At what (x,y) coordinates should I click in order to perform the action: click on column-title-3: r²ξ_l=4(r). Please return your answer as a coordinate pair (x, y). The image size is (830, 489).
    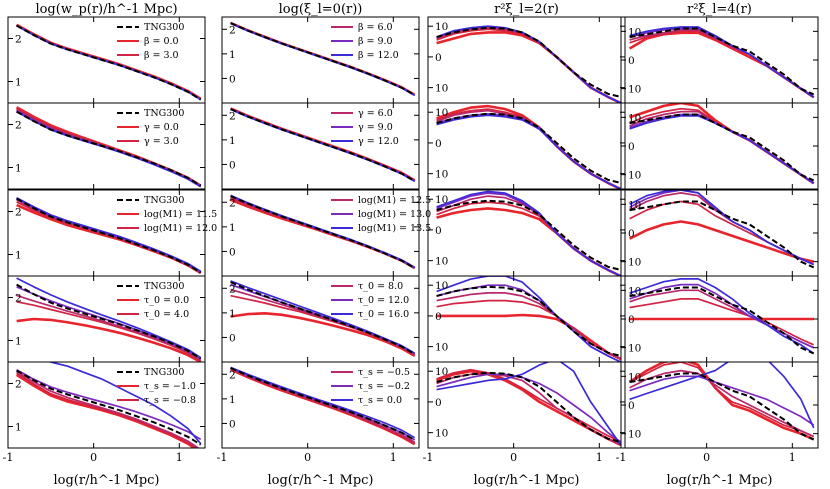
    Looking at the image, I should click on (719, 9).